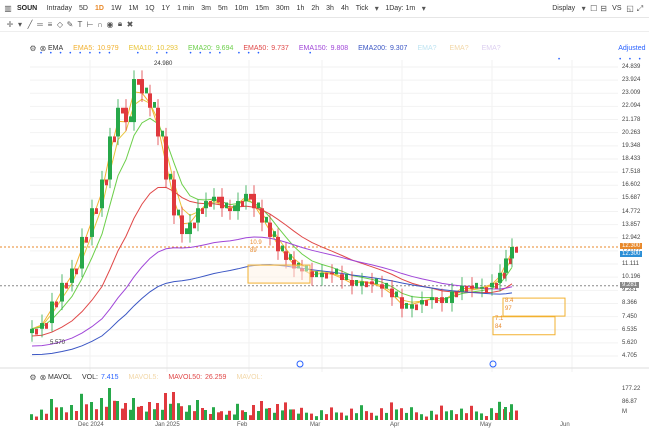 This screenshot has height=432, width=649. What do you see at coordinates (70, 24) in the screenshot?
I see `pen-icon: ✎` at bounding box center [70, 24].